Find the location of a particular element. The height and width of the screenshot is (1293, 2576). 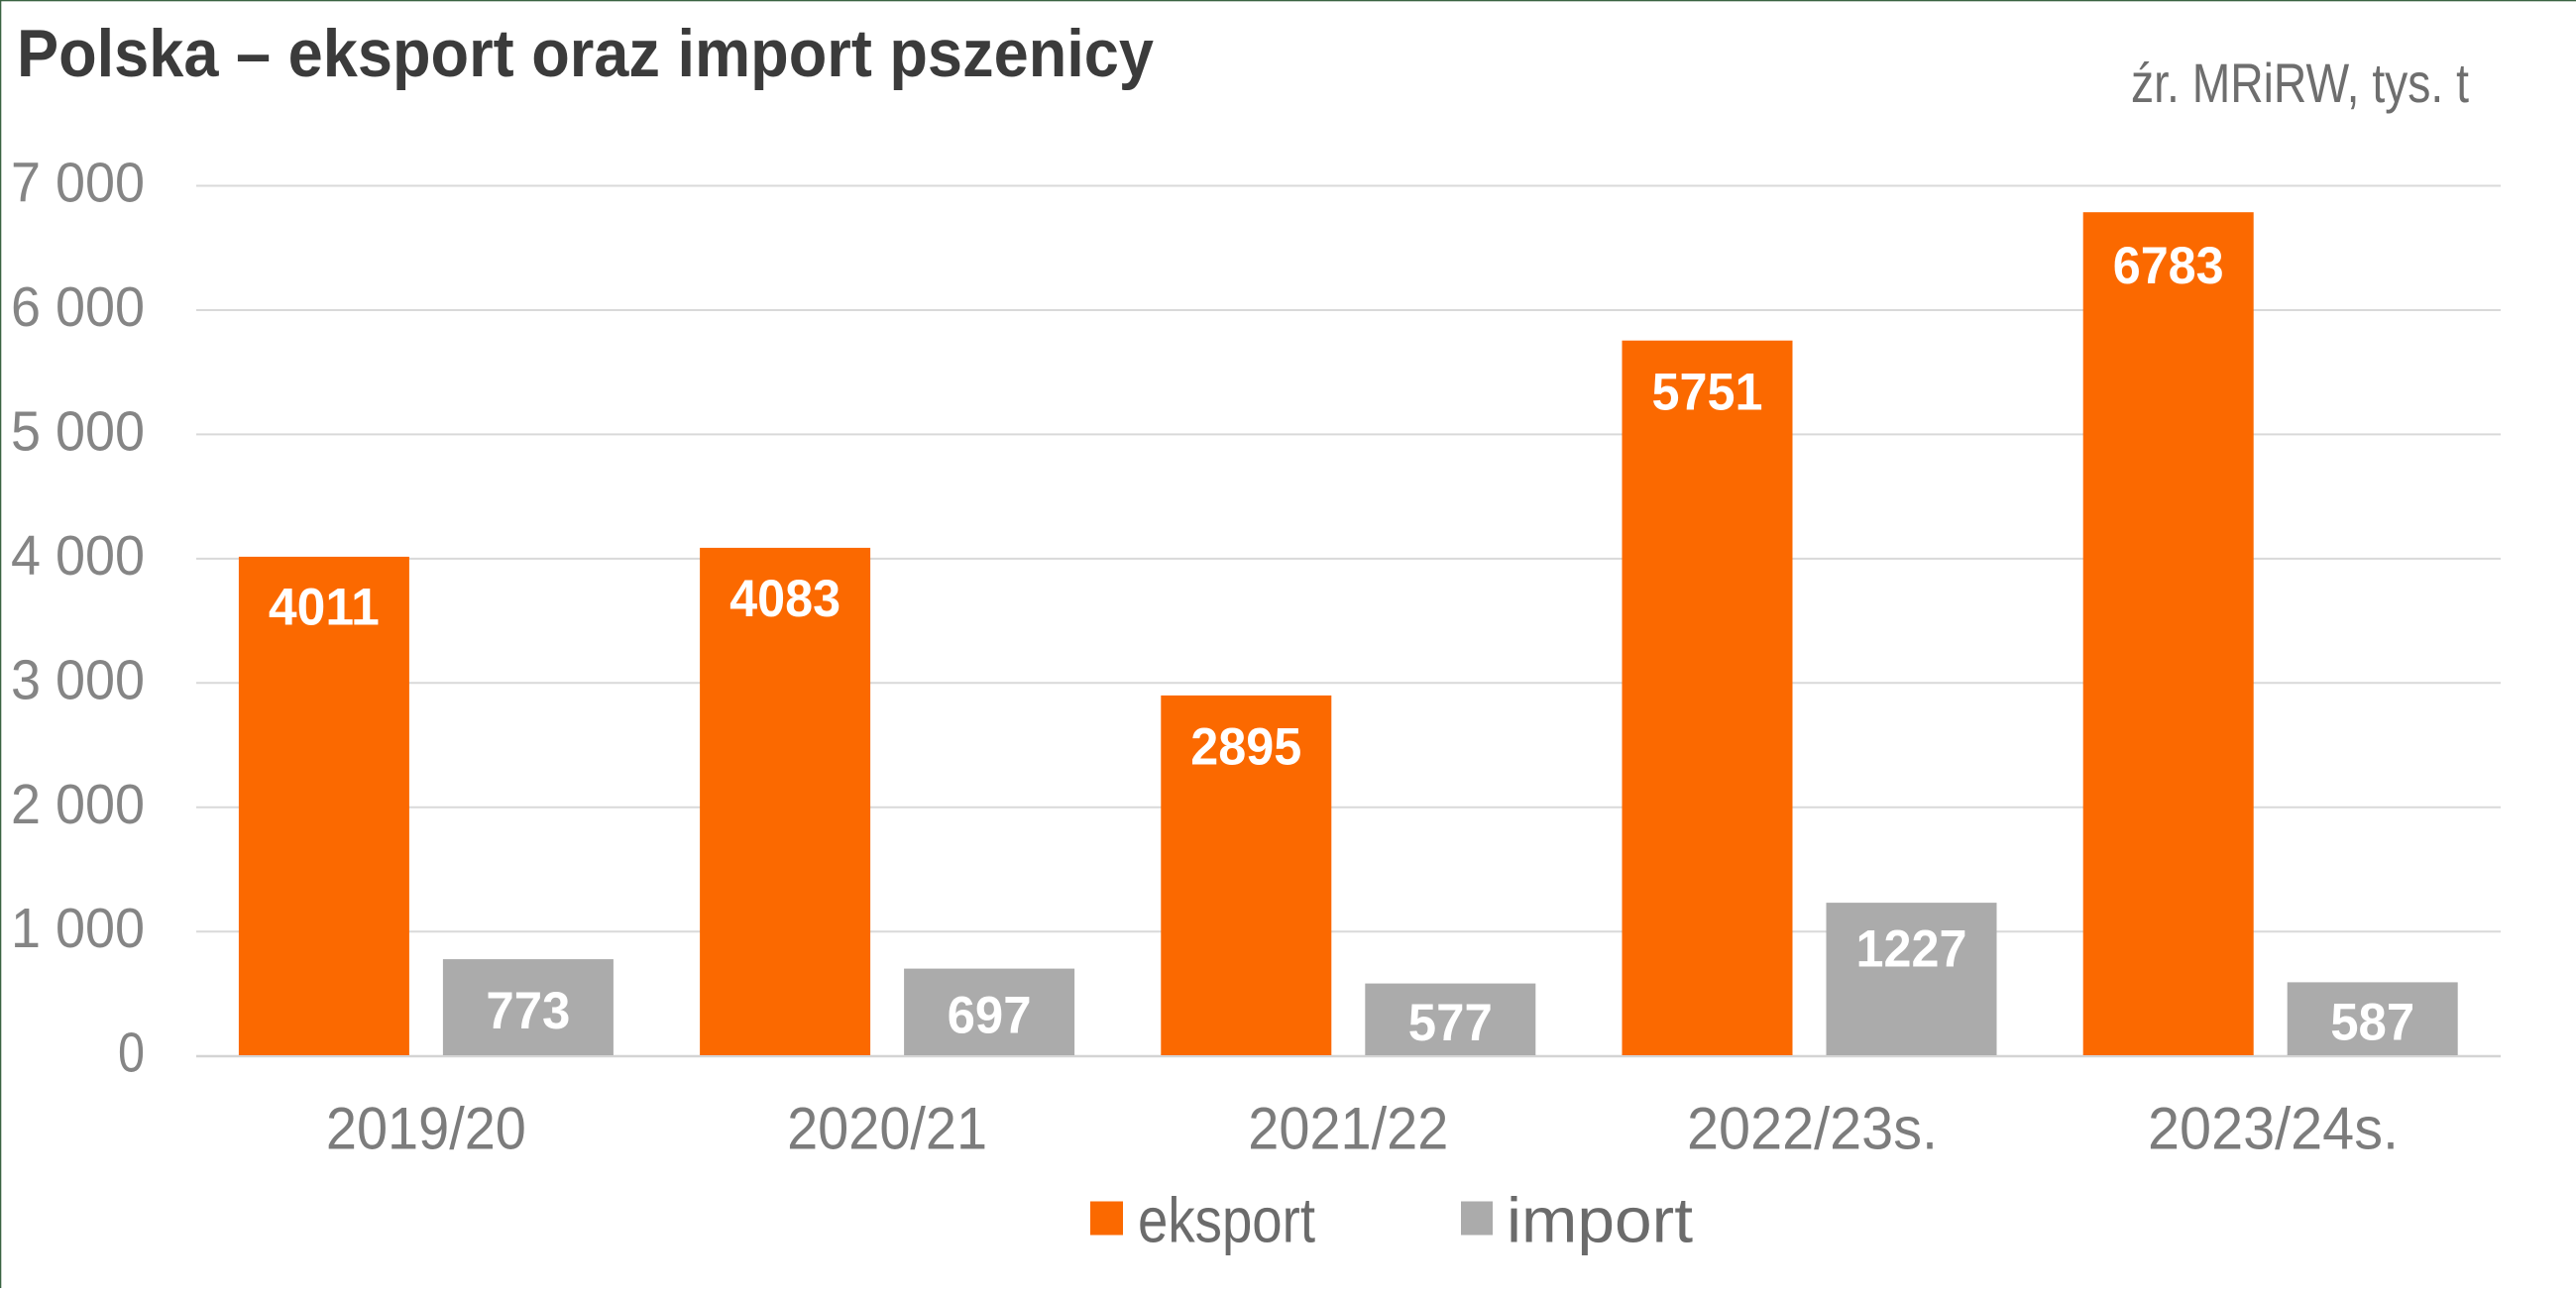

svg-text: 0 is located at coordinates (131, 1053).